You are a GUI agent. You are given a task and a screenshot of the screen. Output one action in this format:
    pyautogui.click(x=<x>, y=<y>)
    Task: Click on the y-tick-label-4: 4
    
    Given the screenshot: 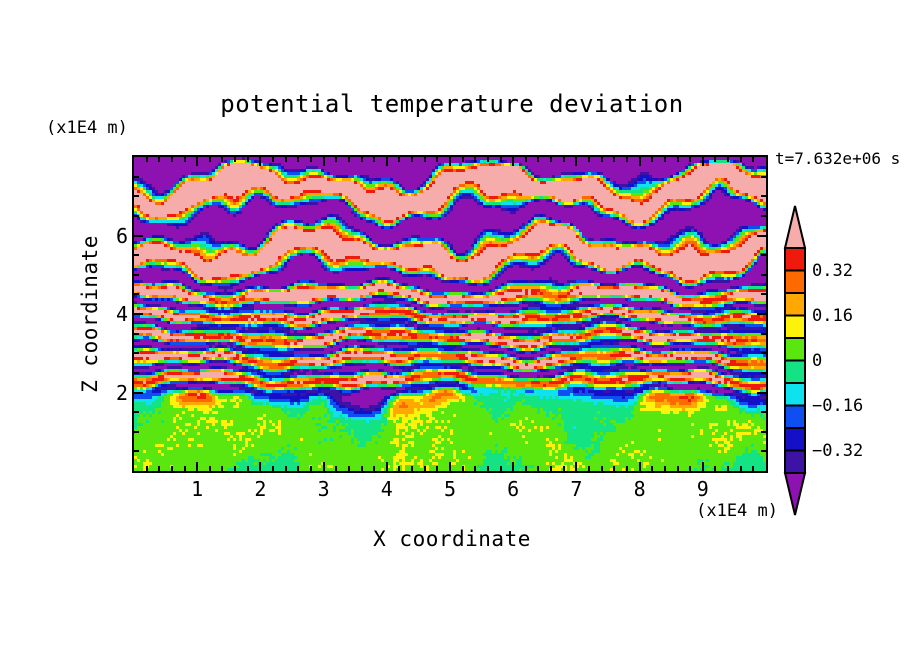 What is the action you would take?
    pyautogui.click(x=121, y=314)
    